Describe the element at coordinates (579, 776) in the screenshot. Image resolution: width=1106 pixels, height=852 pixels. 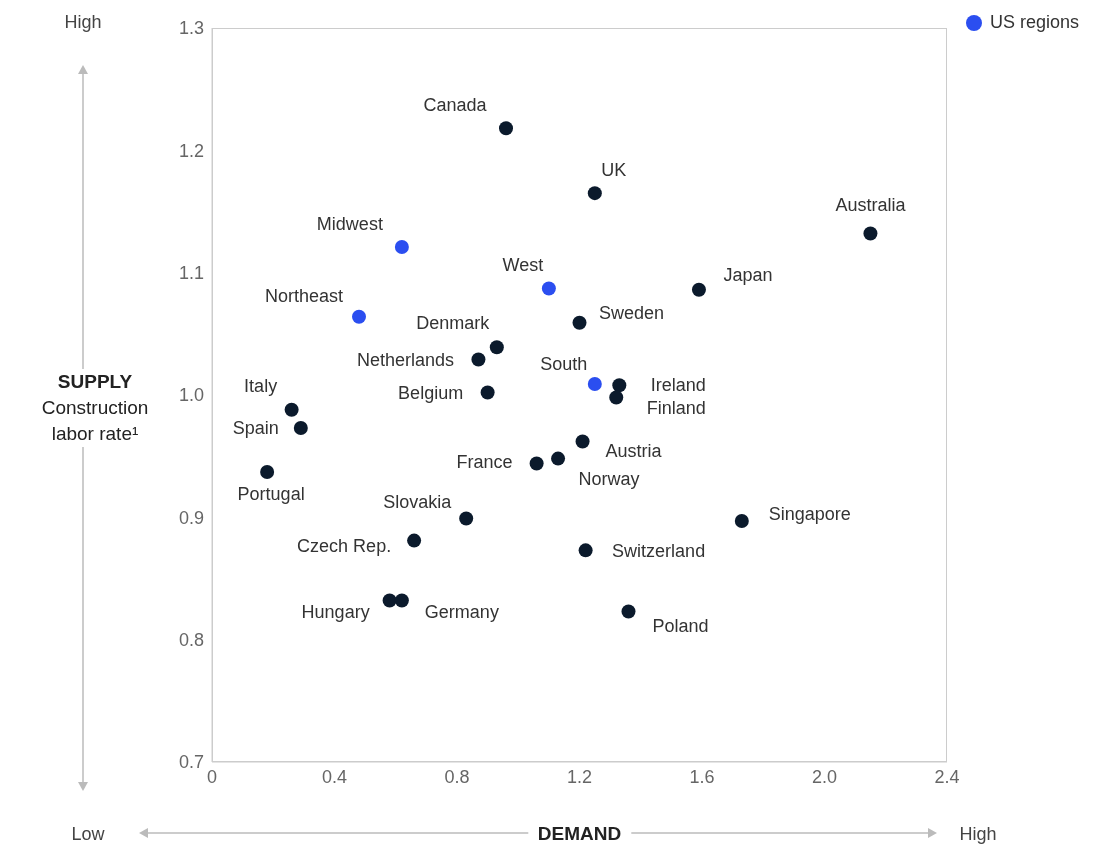
I see `x-tick-label: 1.2` at that location.